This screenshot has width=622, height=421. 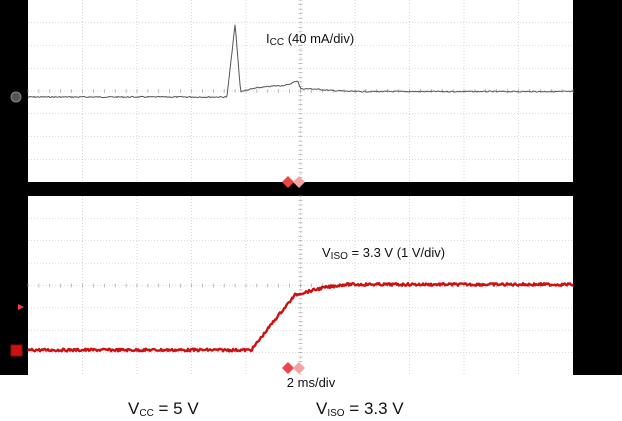 I want to click on icc-label-main: I, so click(x=268, y=38).